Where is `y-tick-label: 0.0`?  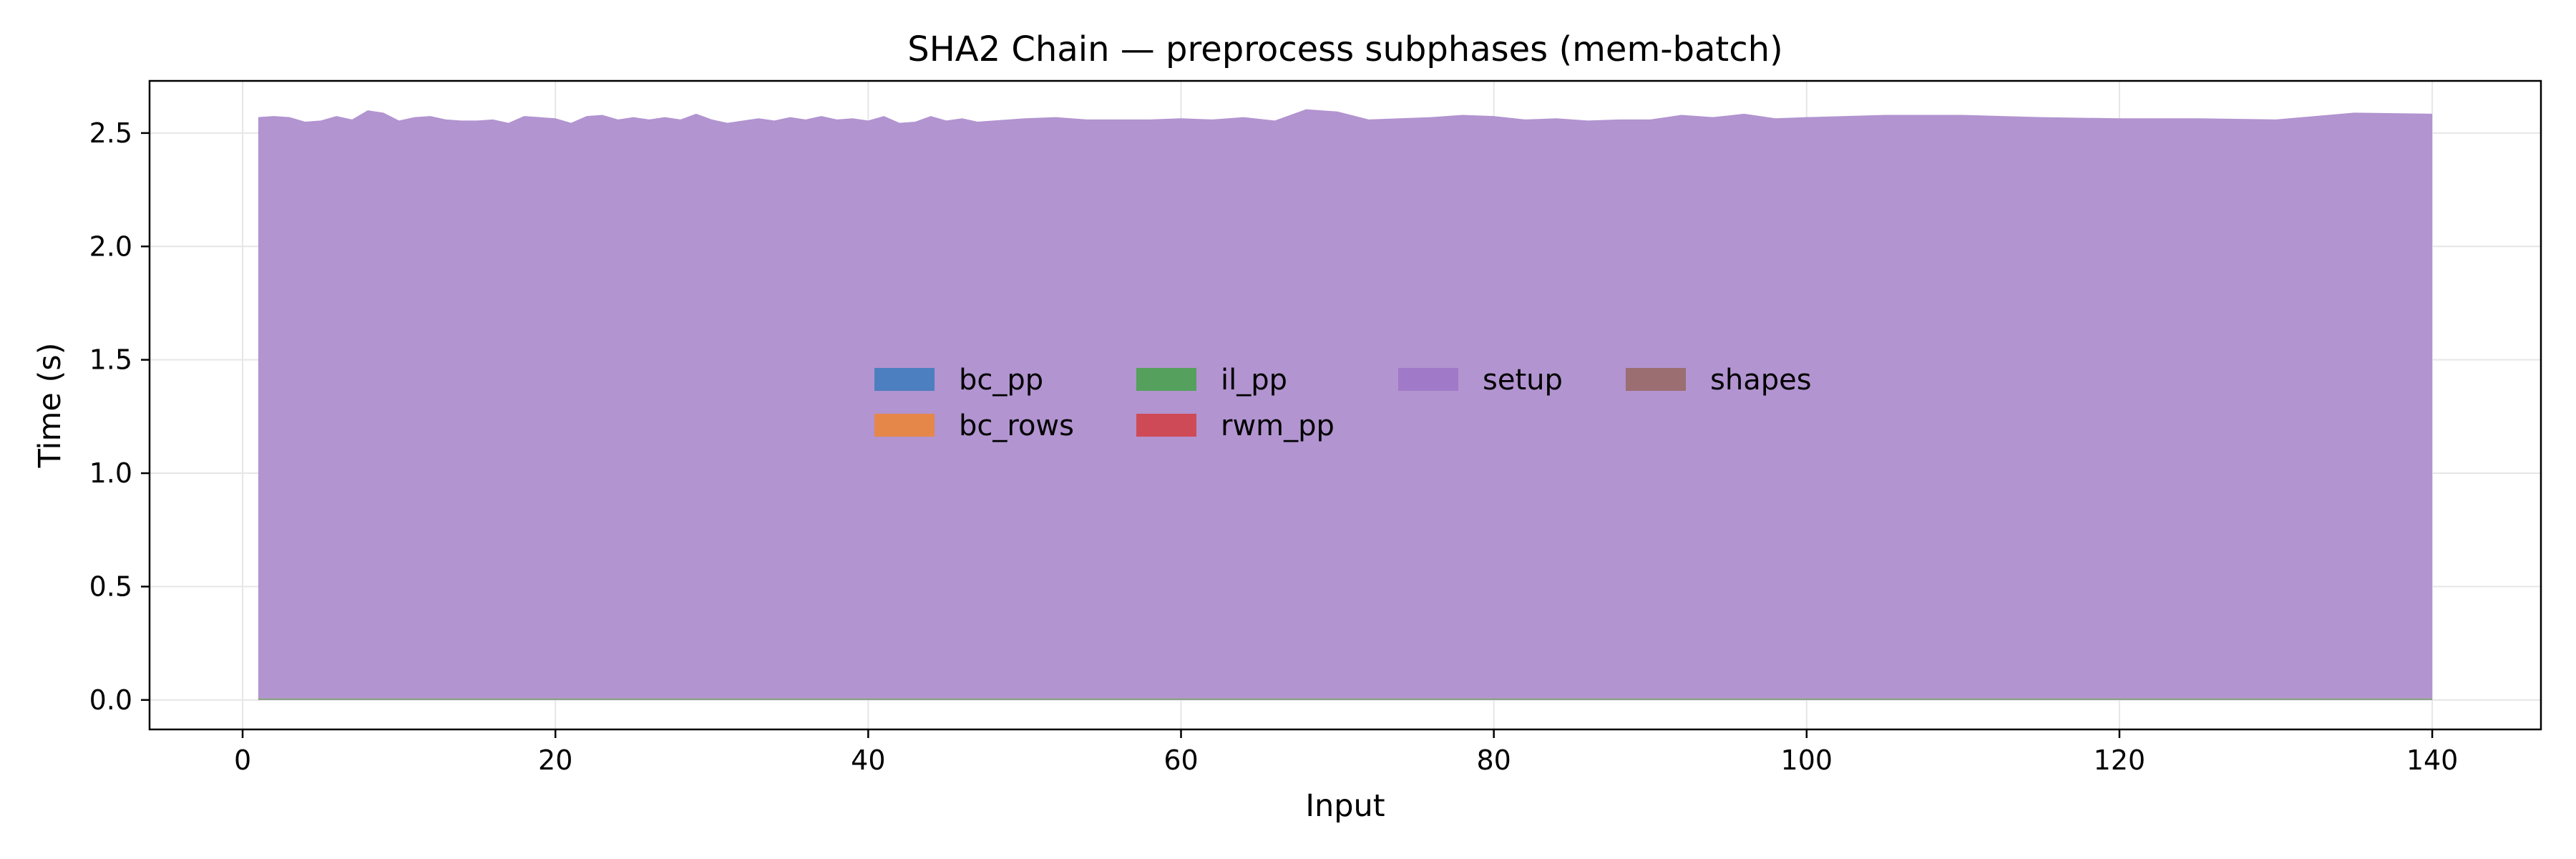 y-tick-label: 0.0 is located at coordinates (110, 700).